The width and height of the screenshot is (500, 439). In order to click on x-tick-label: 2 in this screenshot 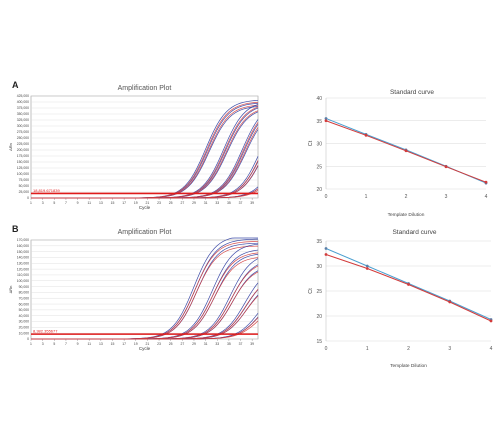, I will do `click(406, 197)`.